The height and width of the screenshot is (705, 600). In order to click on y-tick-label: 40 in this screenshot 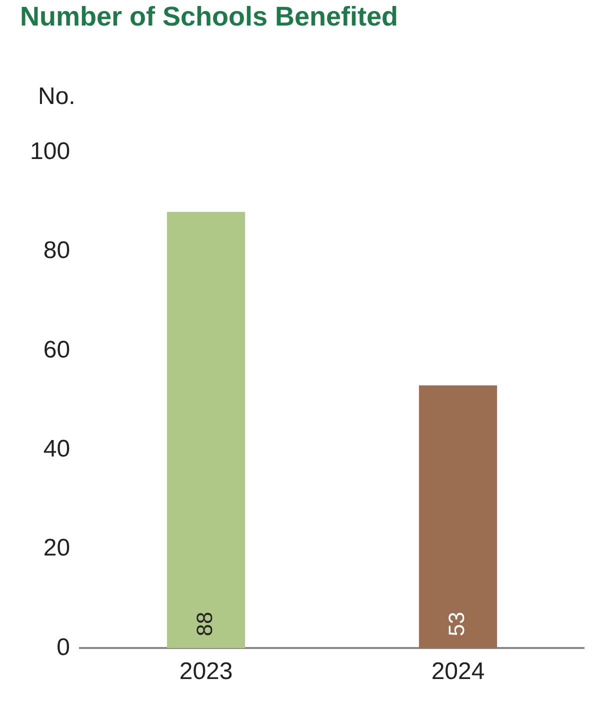, I will do `click(56, 449)`.